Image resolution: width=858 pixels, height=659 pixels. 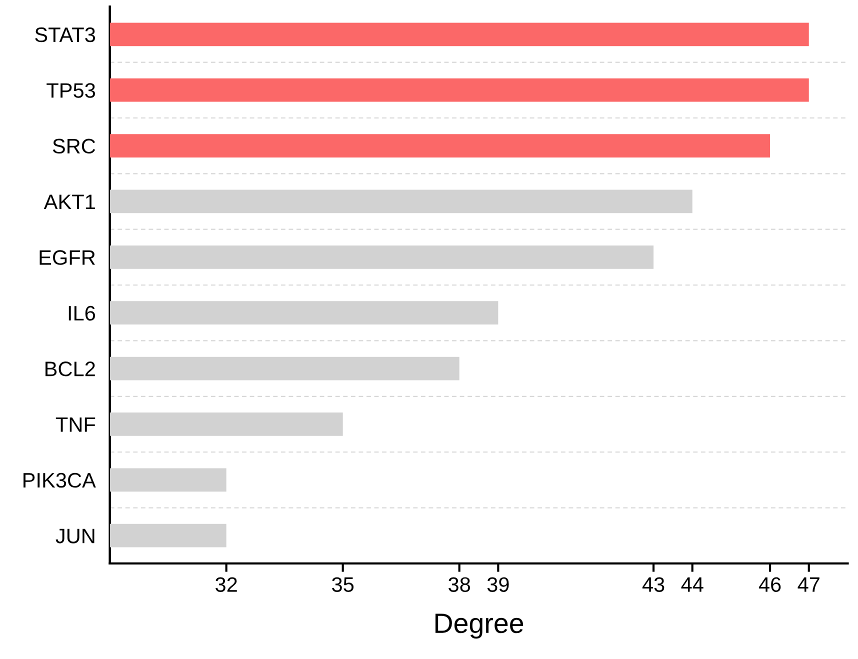 What do you see at coordinates (479, 626) in the screenshot?
I see `x-axis-title: Degree` at bounding box center [479, 626].